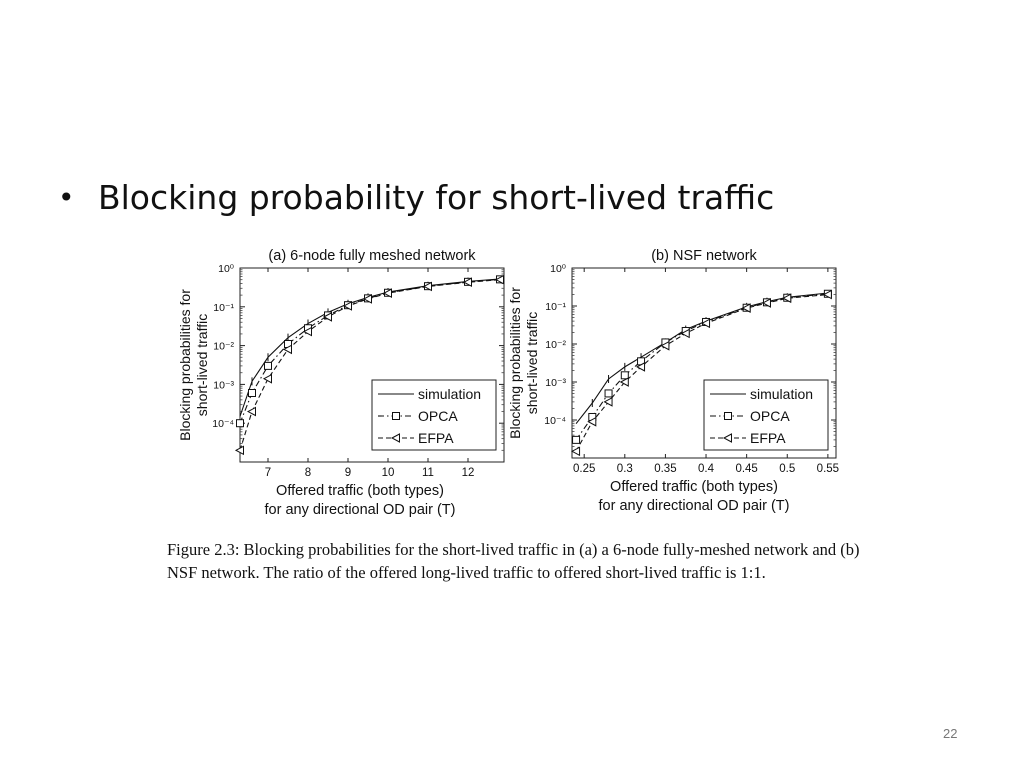 The image size is (1024, 768). I want to click on series-line-efpa, so click(370, 365).